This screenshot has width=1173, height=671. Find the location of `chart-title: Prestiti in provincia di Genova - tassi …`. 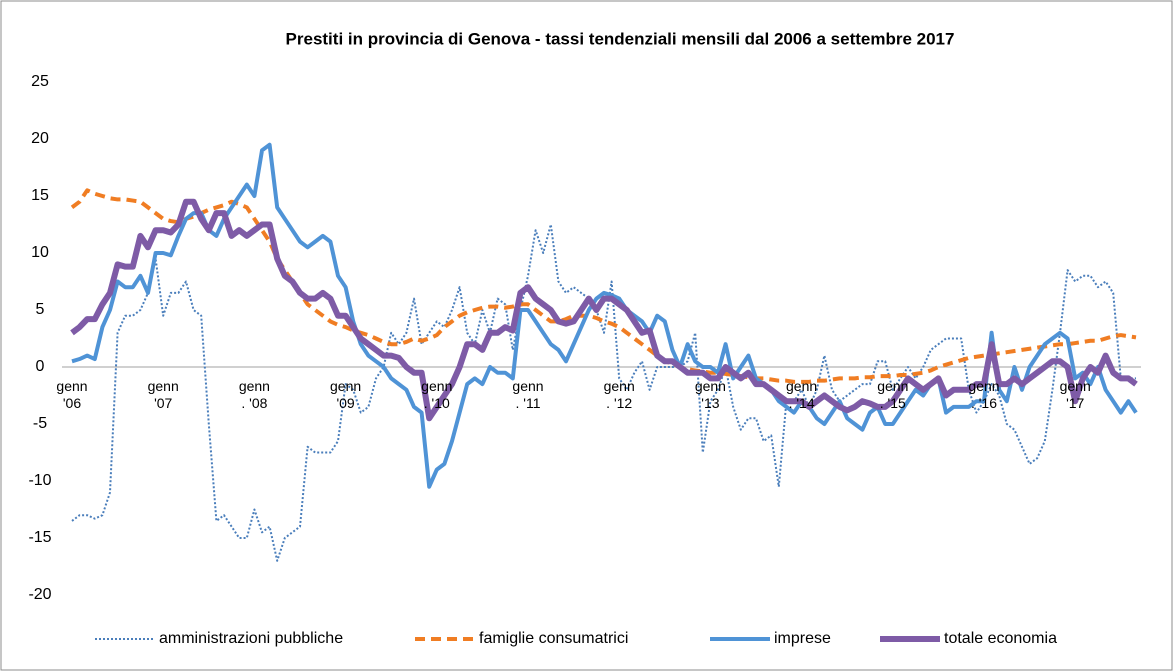

chart-title: Prestiti in provincia di Genova - tassi … is located at coordinates (620, 38).